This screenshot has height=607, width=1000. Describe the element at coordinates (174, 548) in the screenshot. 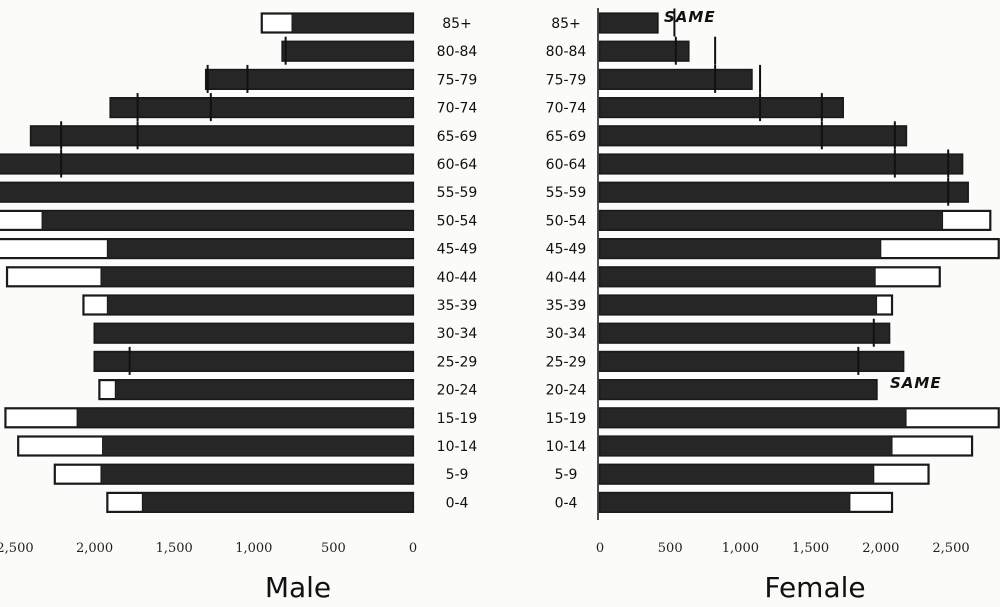

I see `male-x-tick-label: 1,500` at that location.